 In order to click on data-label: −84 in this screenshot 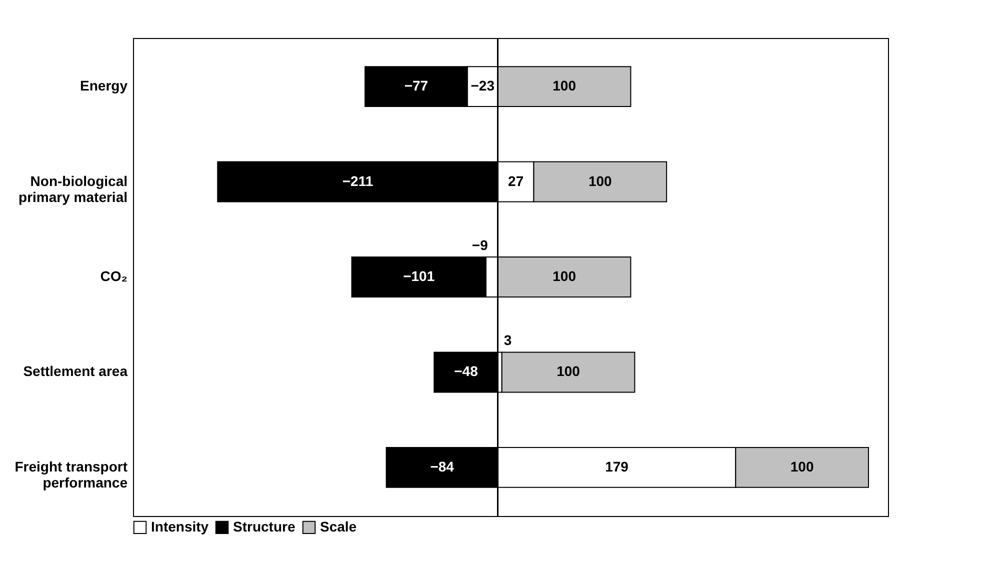, I will do `click(442, 466)`.